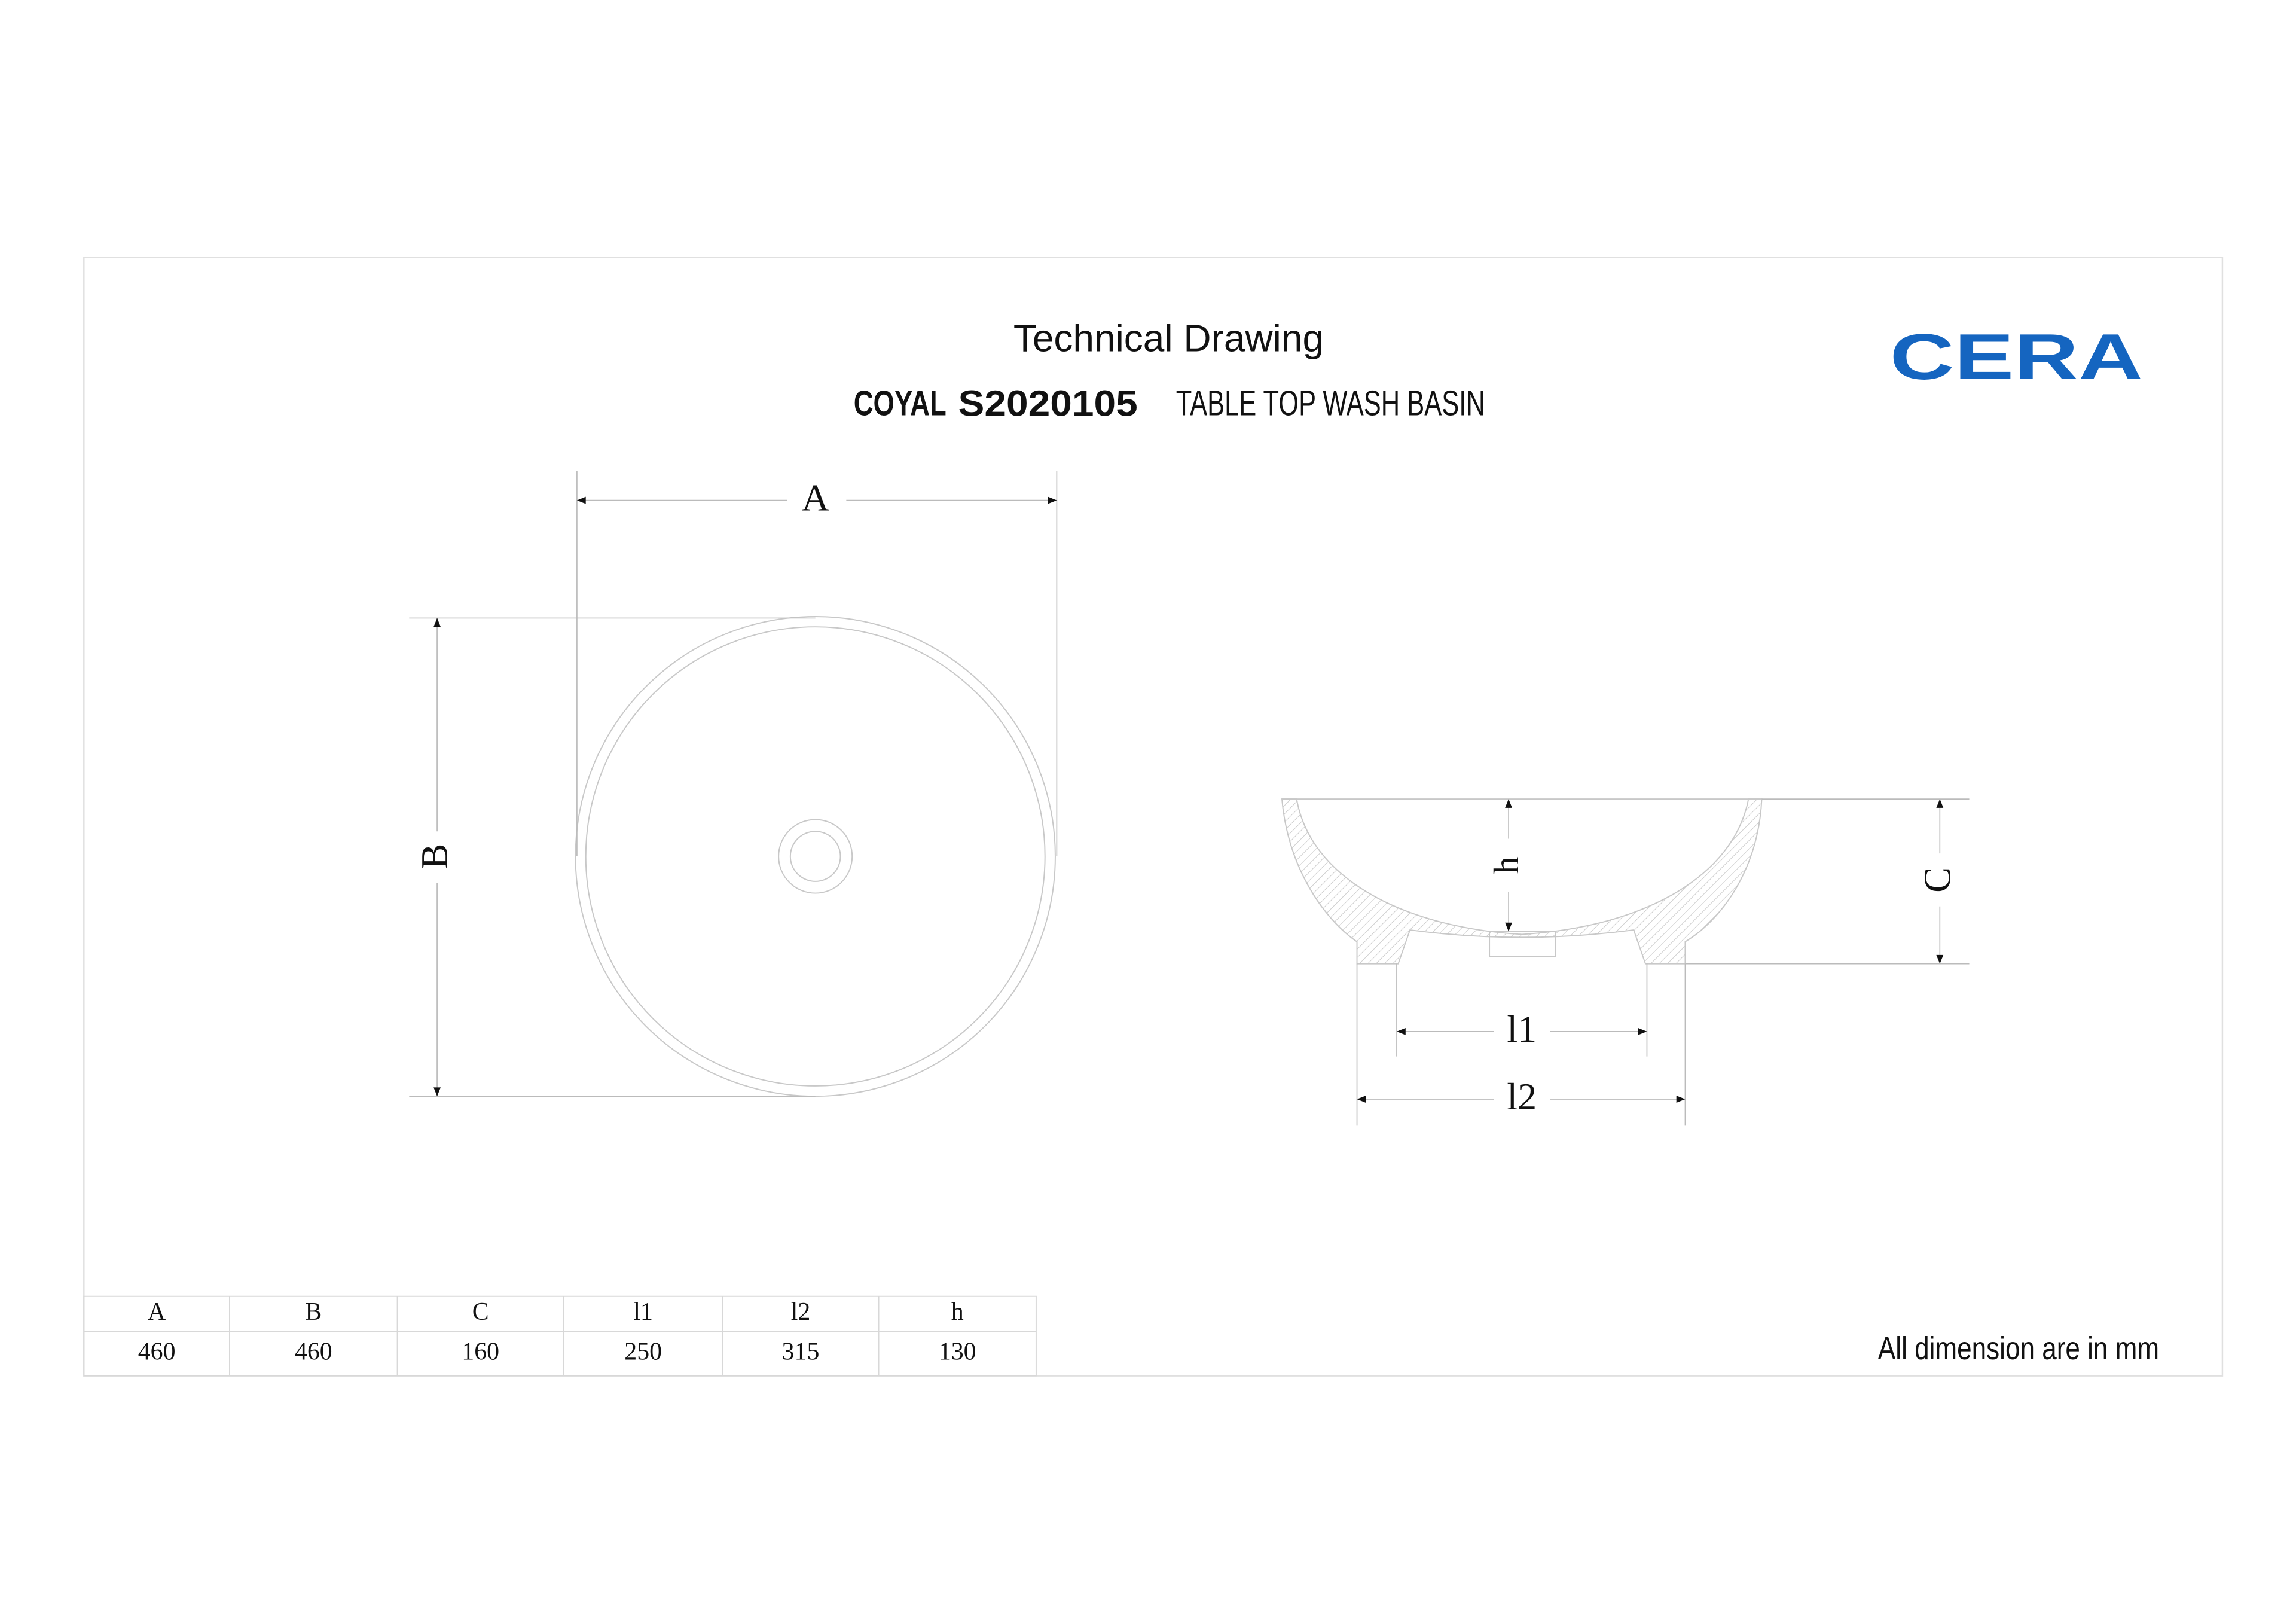 Image resolution: width=2296 pixels, height=1623 pixels. I want to click on dimension-label: l2, so click(1522, 1096).